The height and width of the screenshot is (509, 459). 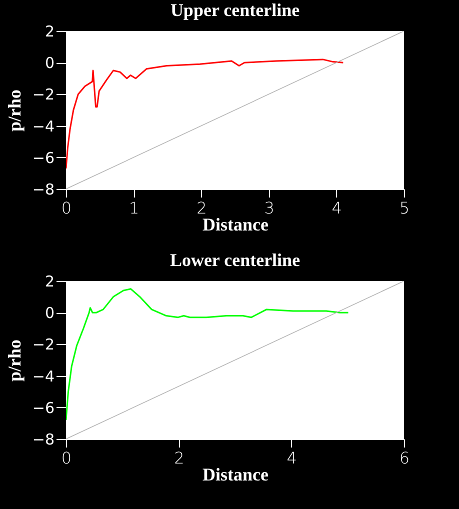 I want to click on x-tick-label: 5, so click(x=404, y=208).